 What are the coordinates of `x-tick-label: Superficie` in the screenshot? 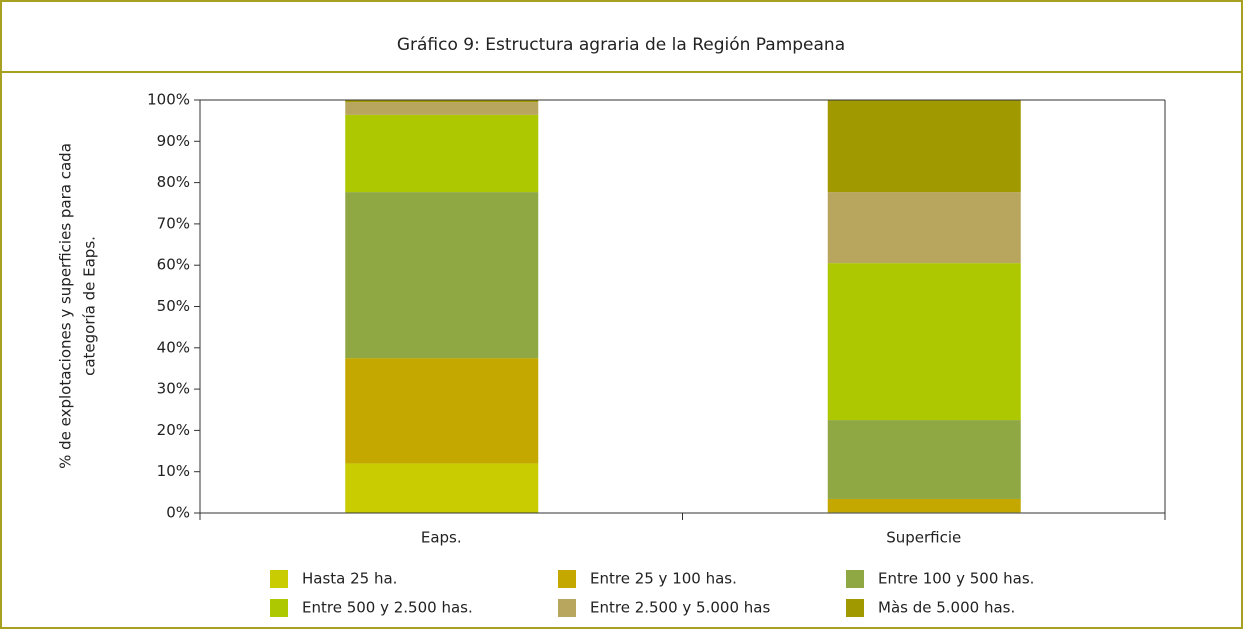 It's located at (923, 538).